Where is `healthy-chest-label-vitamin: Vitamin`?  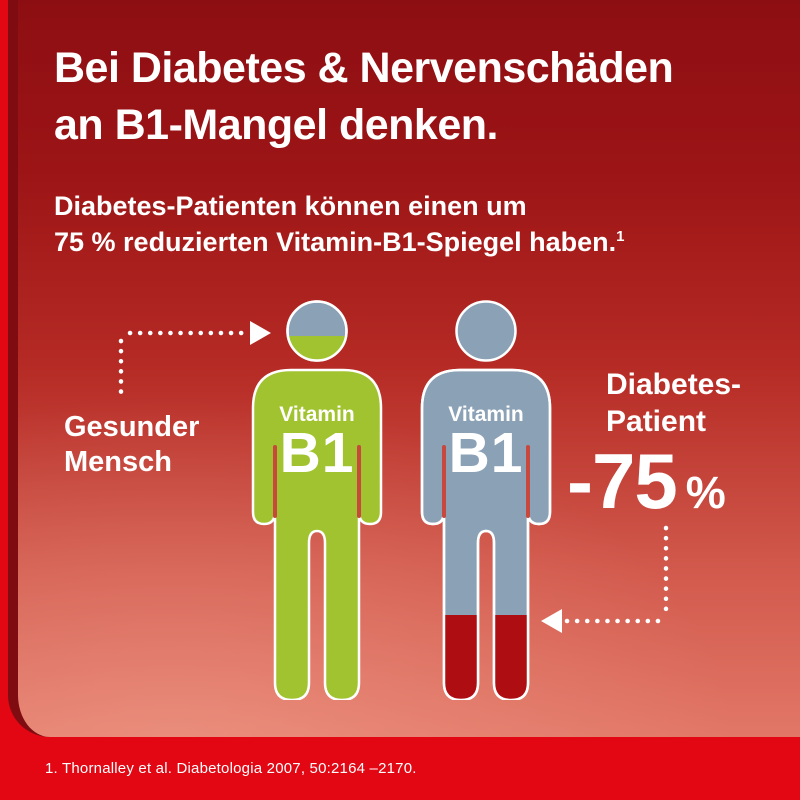
healthy-chest-label-vitamin: Vitamin is located at coordinates (316, 414).